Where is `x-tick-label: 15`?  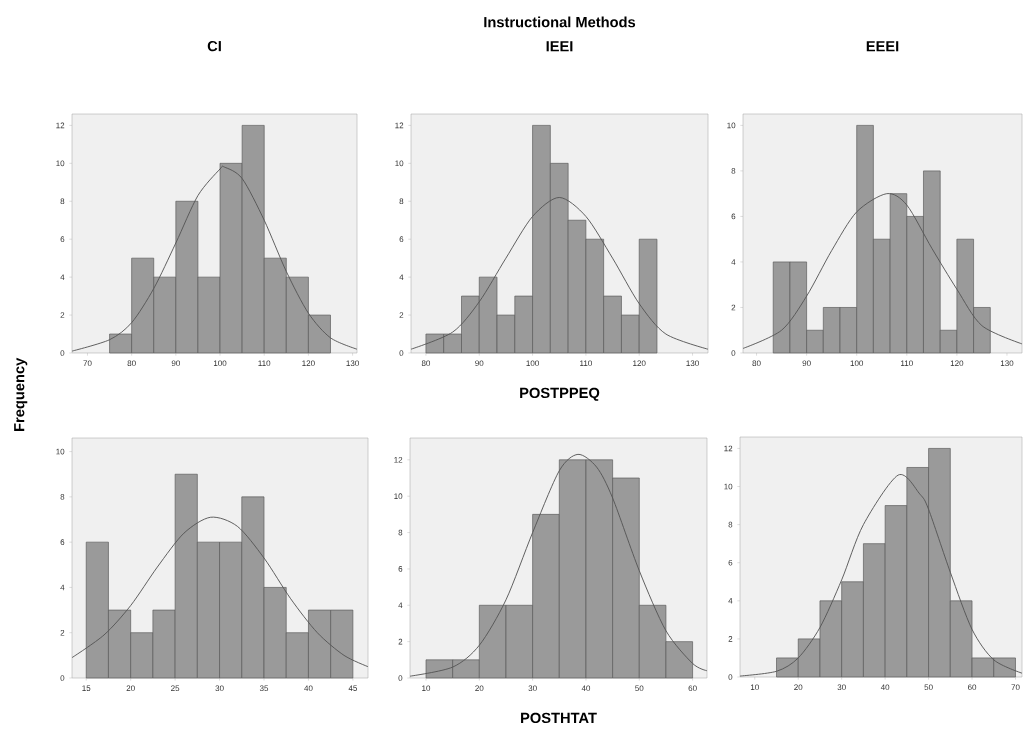 x-tick-label: 15 is located at coordinates (86, 688).